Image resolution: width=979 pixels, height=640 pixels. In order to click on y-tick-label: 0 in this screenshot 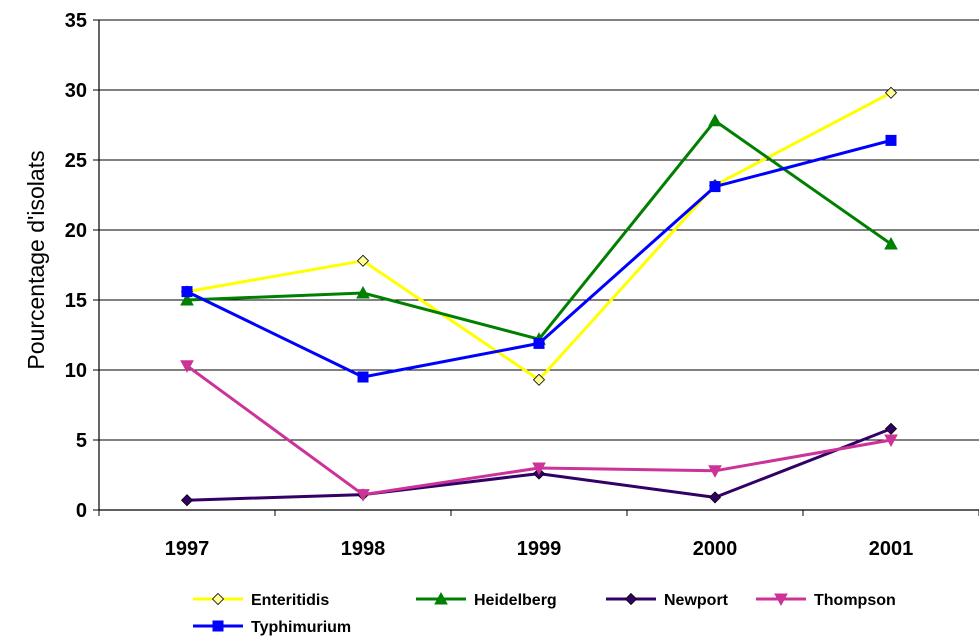, I will do `click(81, 511)`.